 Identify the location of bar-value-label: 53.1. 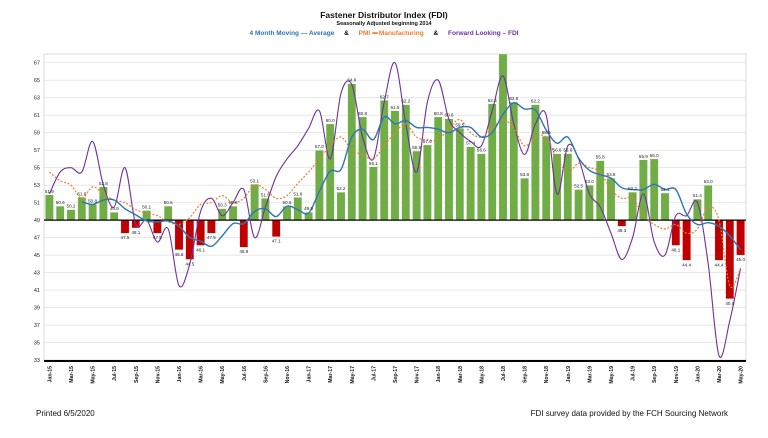
(254, 180).